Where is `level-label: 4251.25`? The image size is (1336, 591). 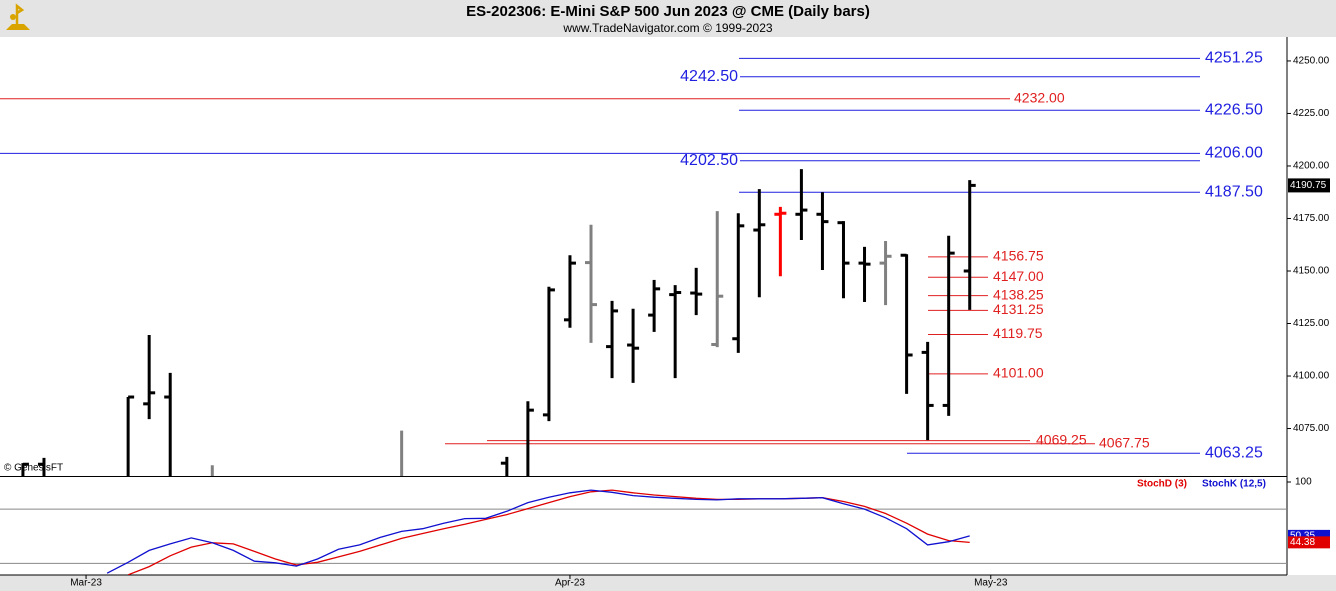 level-label: 4251.25 is located at coordinates (1234, 58).